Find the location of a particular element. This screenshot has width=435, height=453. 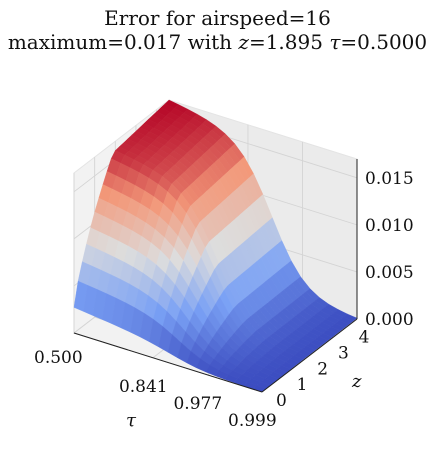

title-line-2: maximum=0.017 with z=1.895 τ=0.5000 is located at coordinates (217, 42).